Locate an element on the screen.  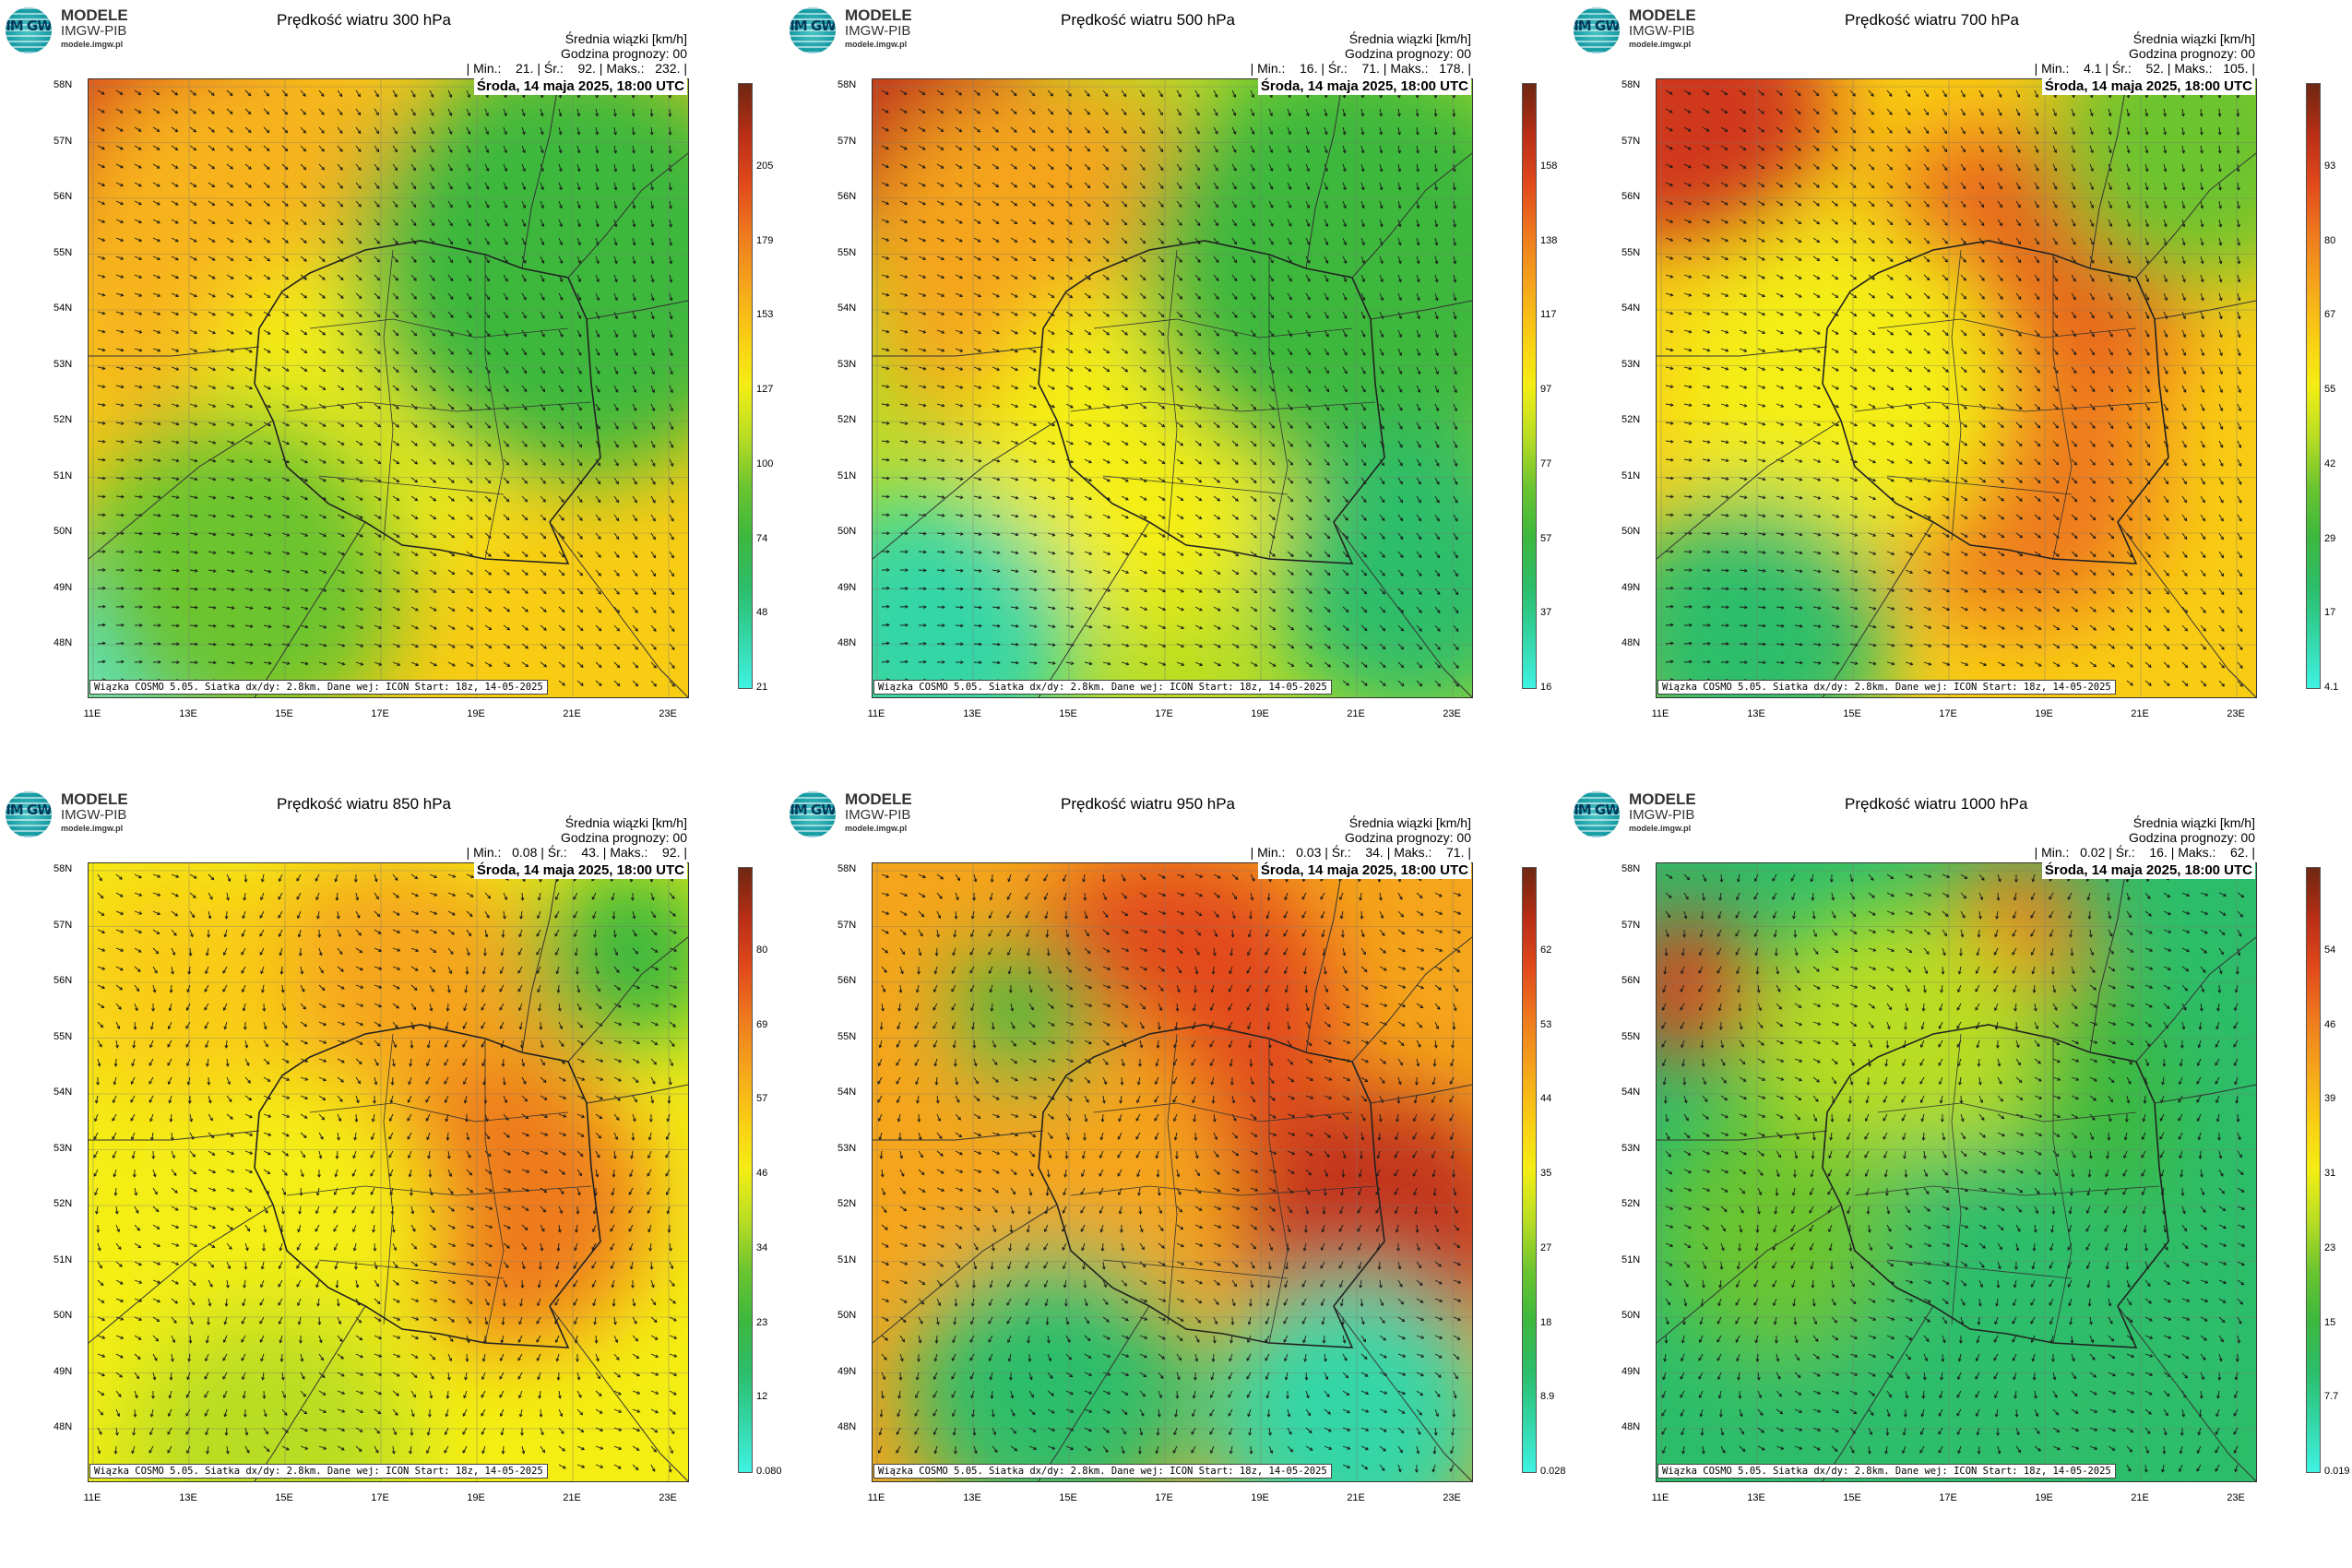
longitude-label: 17E is located at coordinates (1164, 713).